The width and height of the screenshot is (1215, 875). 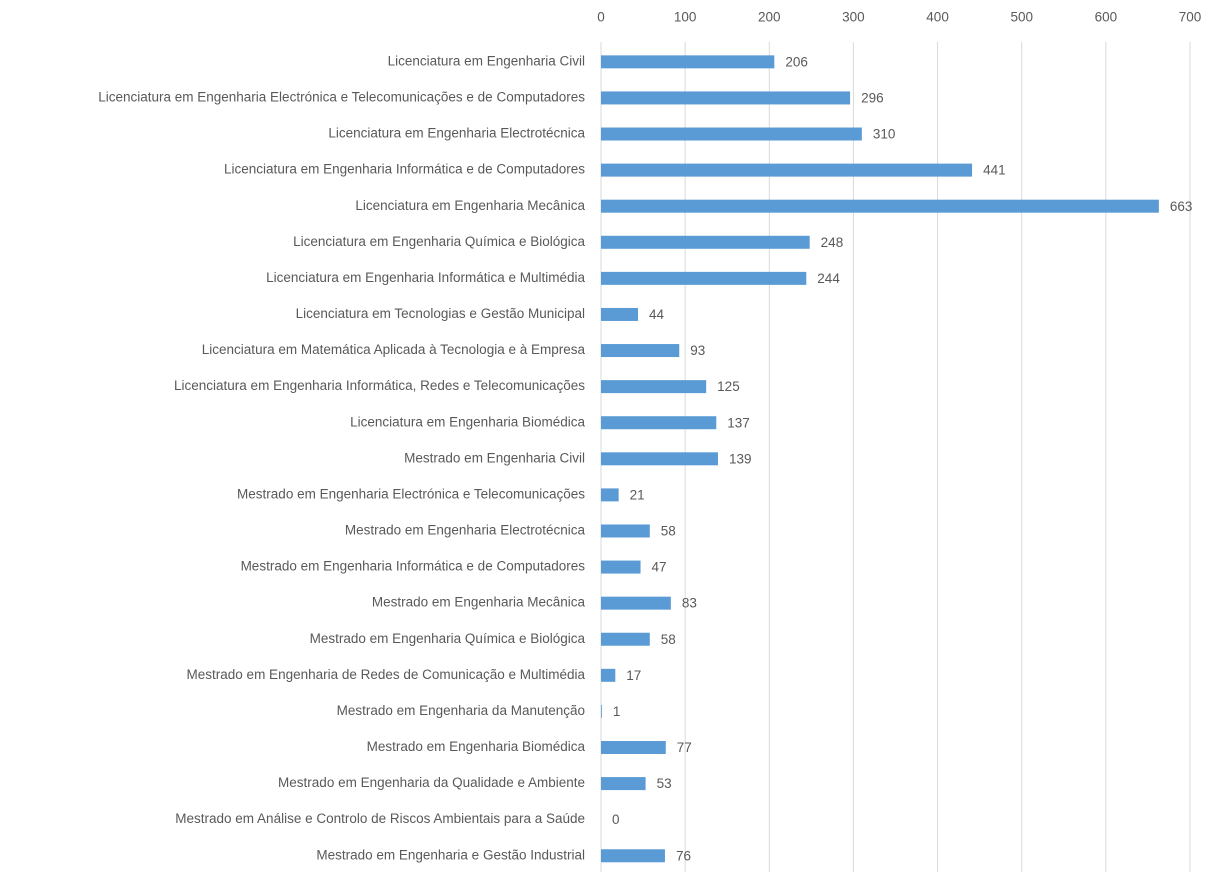 What do you see at coordinates (685, 17) in the screenshot?
I see `x-tick-label: 100` at bounding box center [685, 17].